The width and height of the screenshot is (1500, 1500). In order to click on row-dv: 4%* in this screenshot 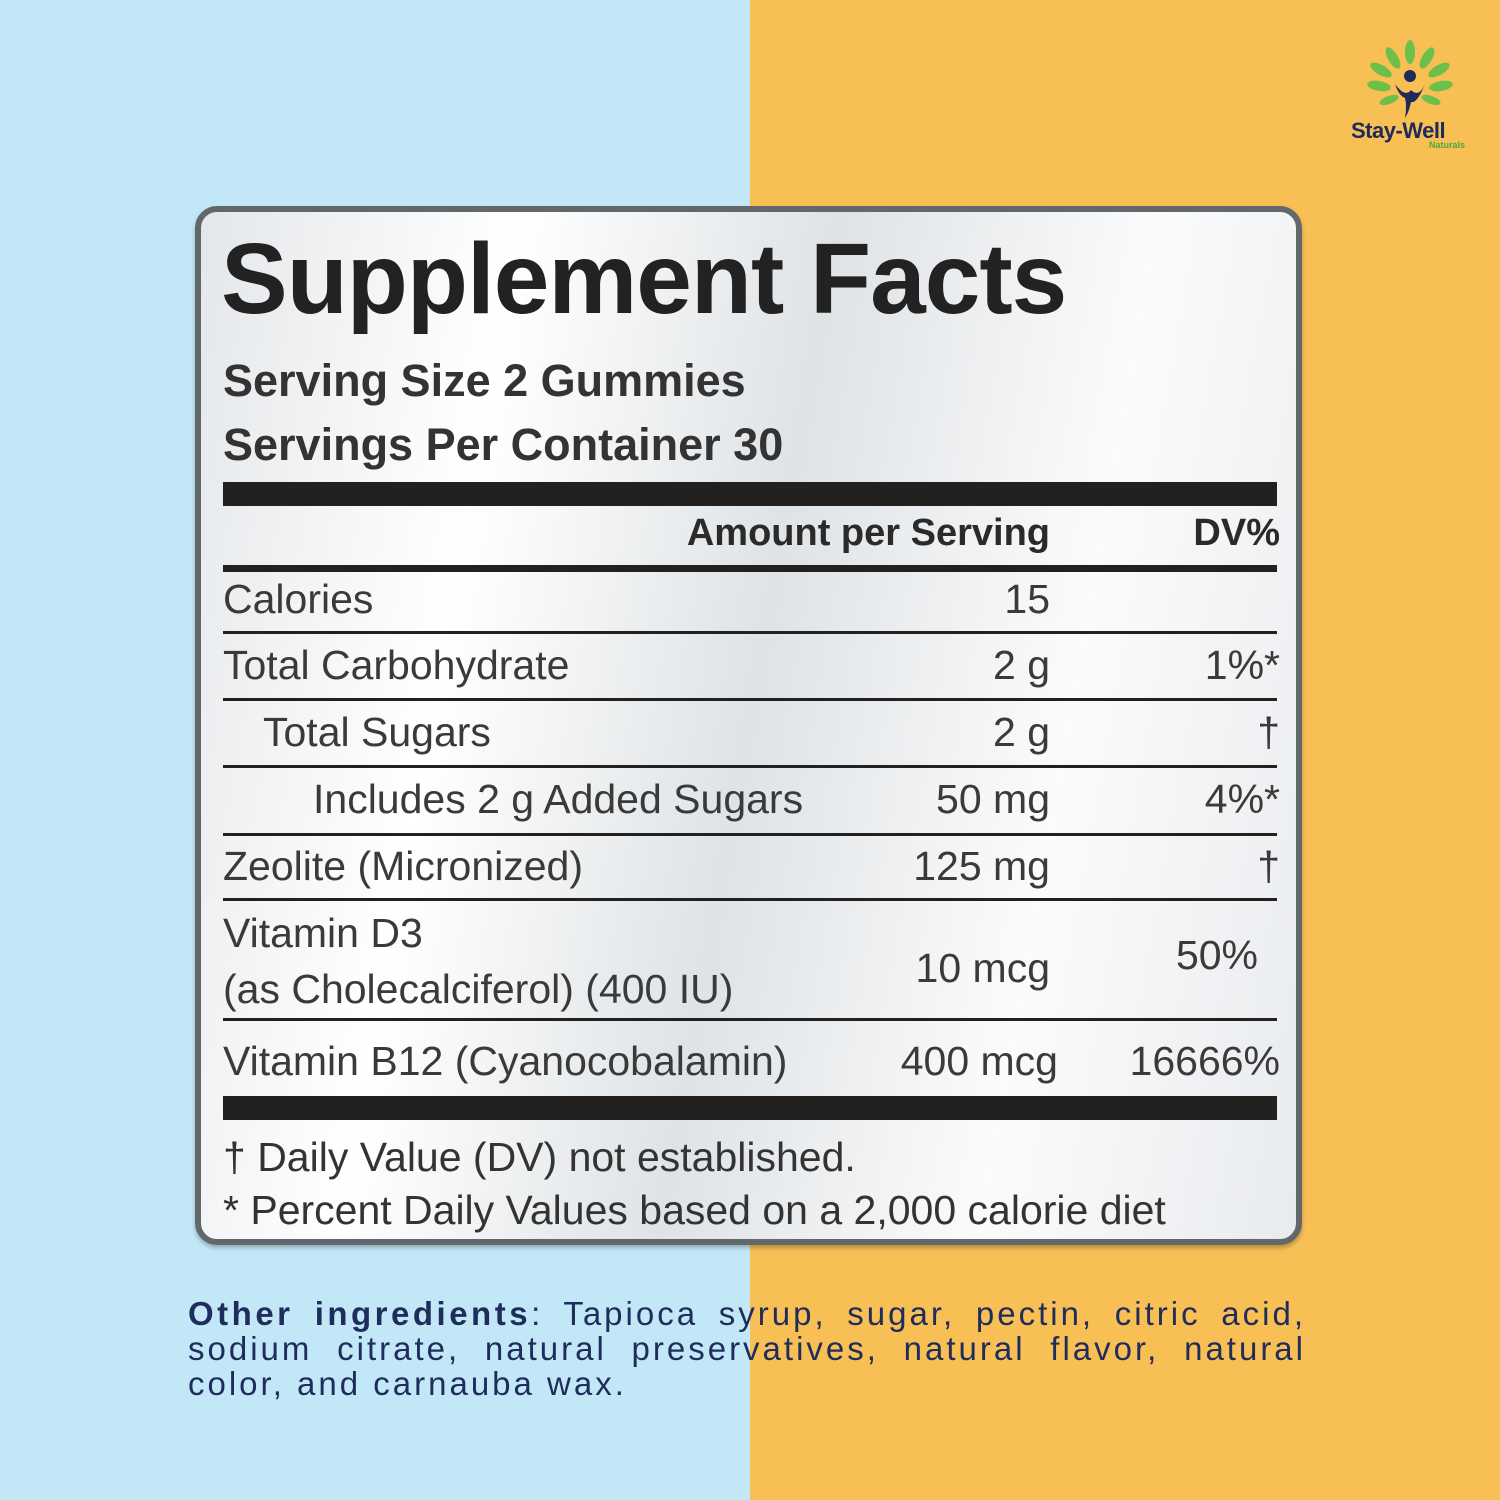, I will do `click(1242, 799)`.